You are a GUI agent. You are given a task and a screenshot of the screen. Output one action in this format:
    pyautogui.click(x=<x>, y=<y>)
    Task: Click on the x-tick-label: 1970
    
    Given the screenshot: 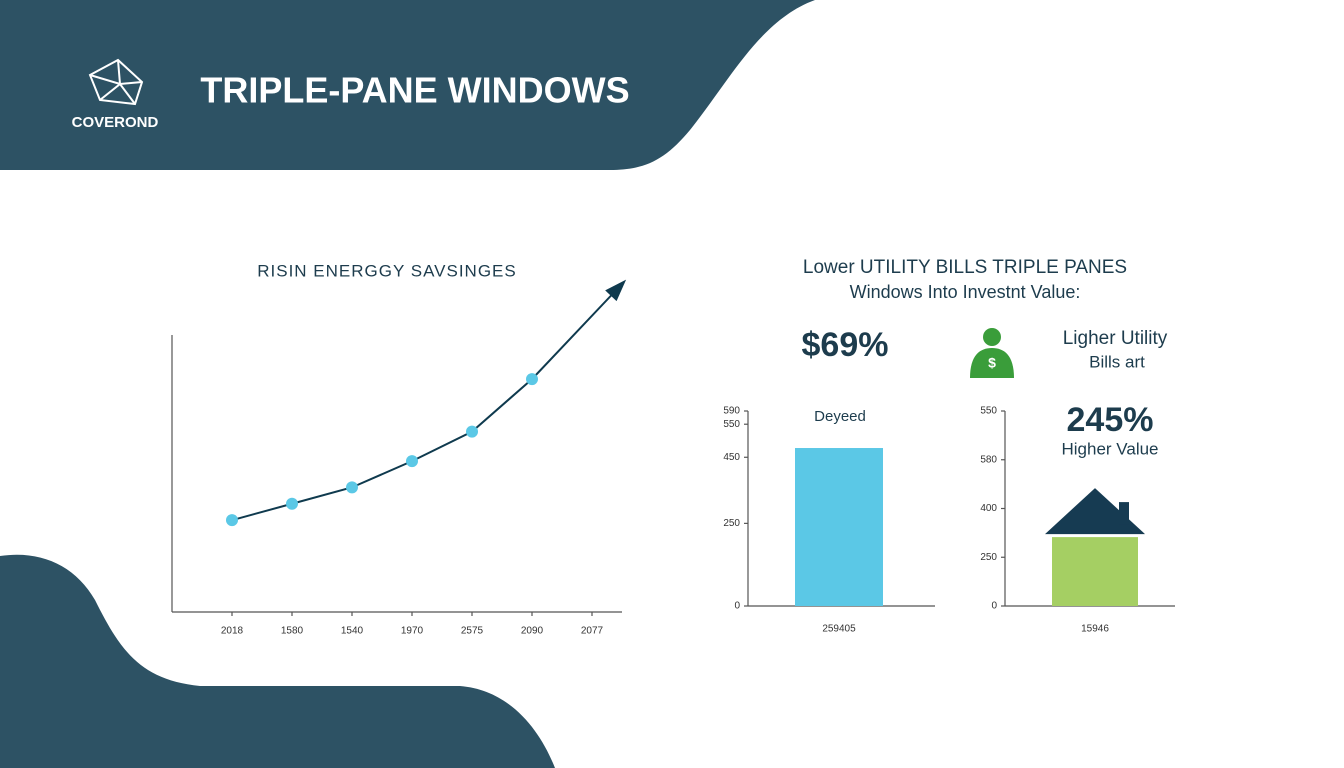 What is the action you would take?
    pyautogui.click(x=412, y=631)
    